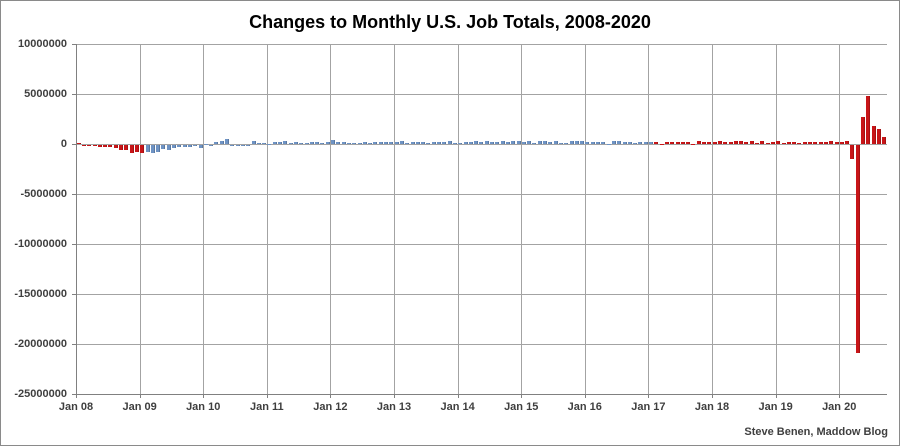 Image resolution: width=900 pixels, height=446 pixels. Describe the element at coordinates (330, 407) in the screenshot. I see `x-axis-label: Jan 12` at that location.